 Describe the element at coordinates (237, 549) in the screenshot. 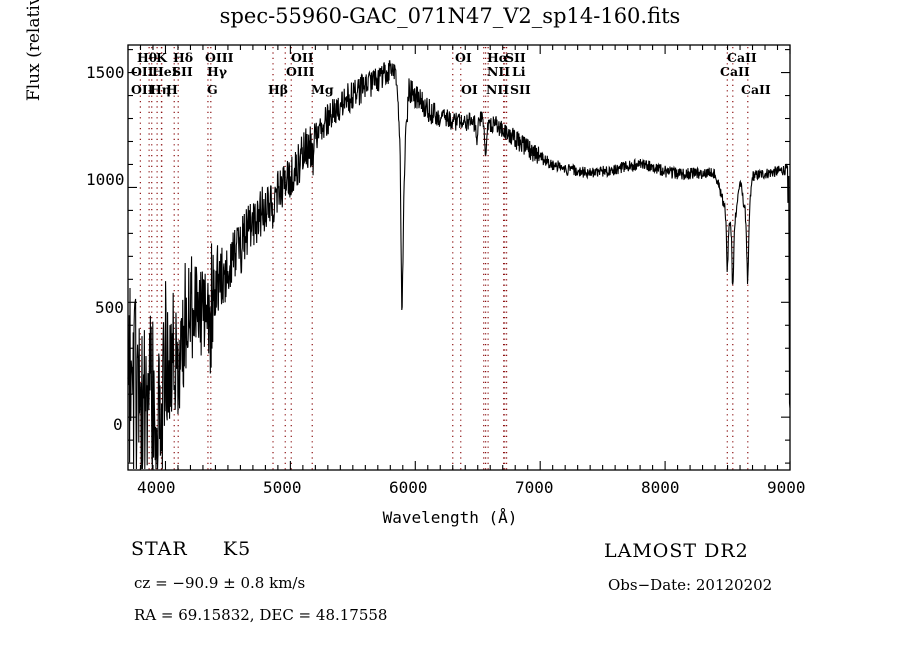

I see `footer-spectral-class: K5` at that location.